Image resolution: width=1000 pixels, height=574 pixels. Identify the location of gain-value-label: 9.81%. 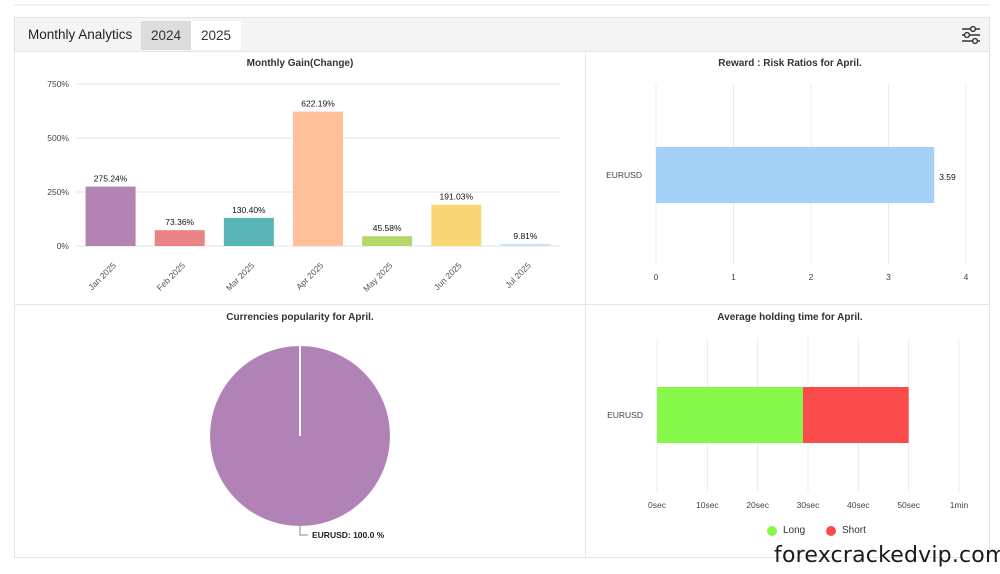
(525, 236).